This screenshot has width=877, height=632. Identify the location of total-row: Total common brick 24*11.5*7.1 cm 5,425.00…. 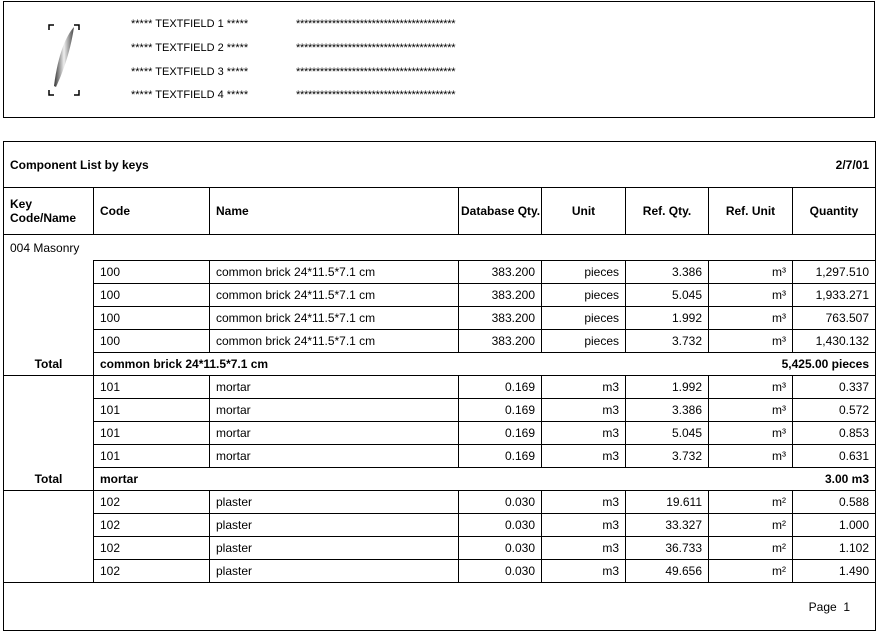
(439, 364).